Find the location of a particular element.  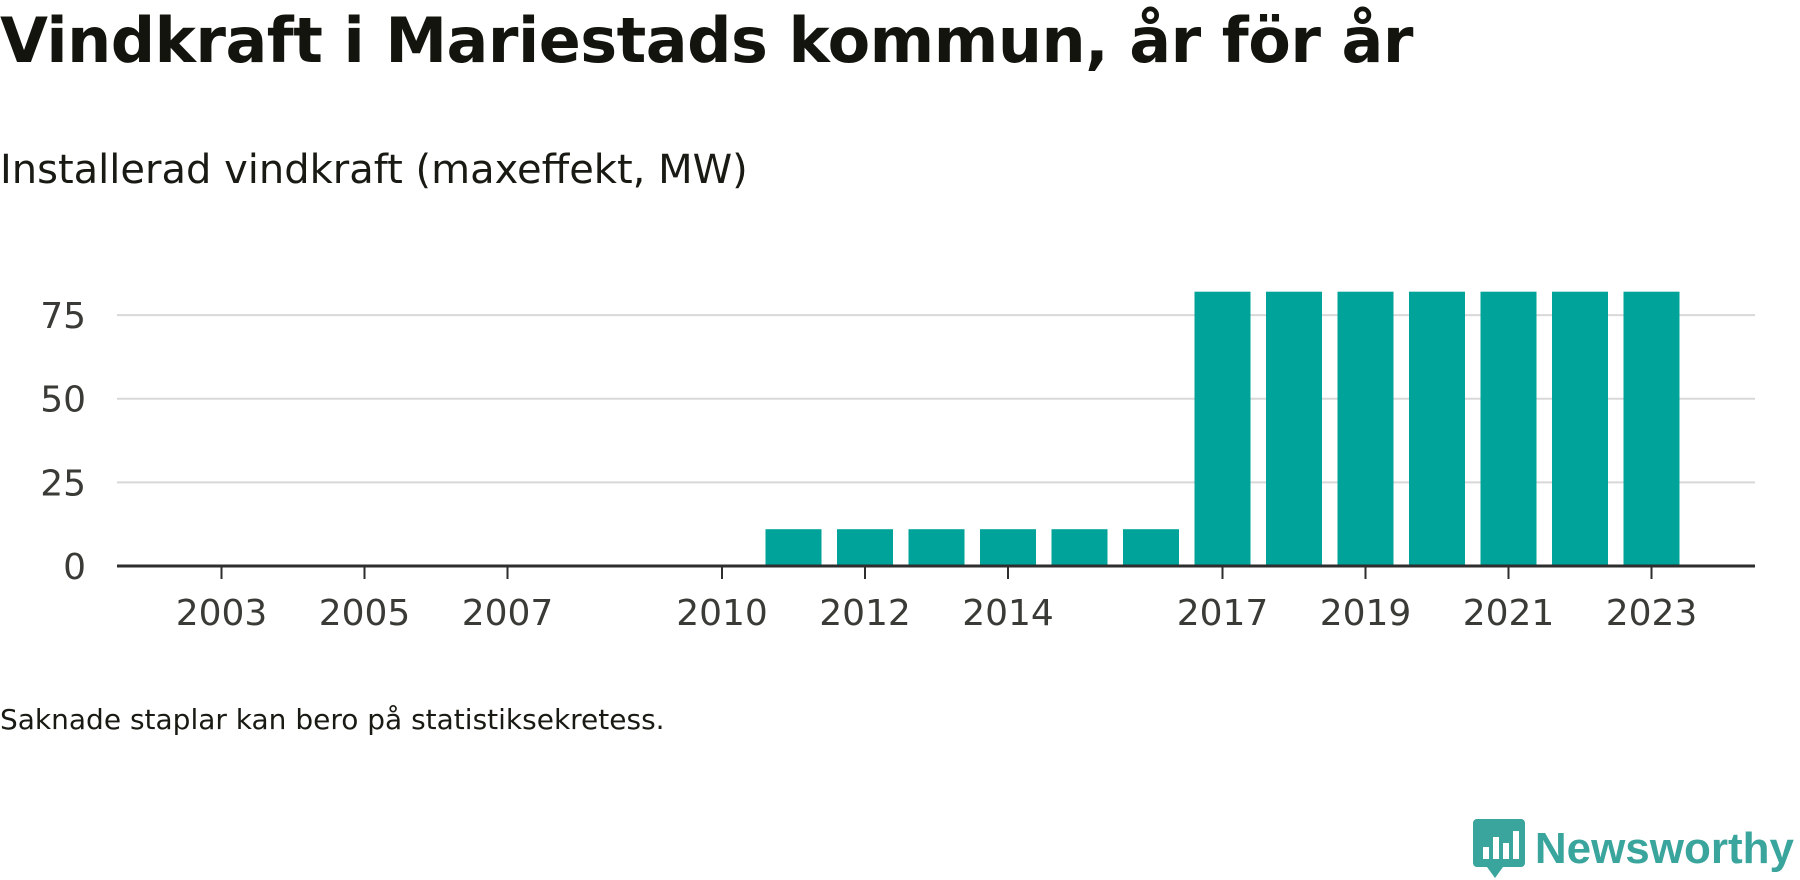

bar-2014 is located at coordinates (1008, 547).